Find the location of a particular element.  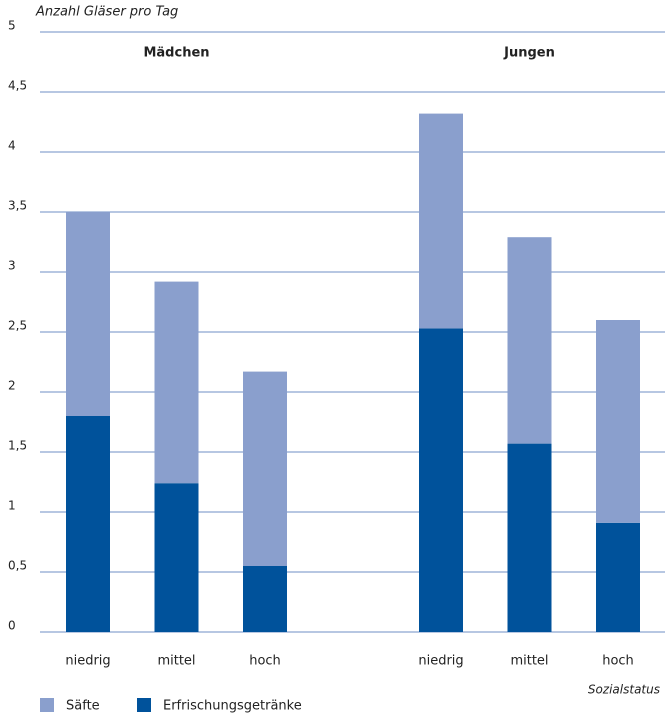

y-tick-label: 3,5 is located at coordinates (17, 206).